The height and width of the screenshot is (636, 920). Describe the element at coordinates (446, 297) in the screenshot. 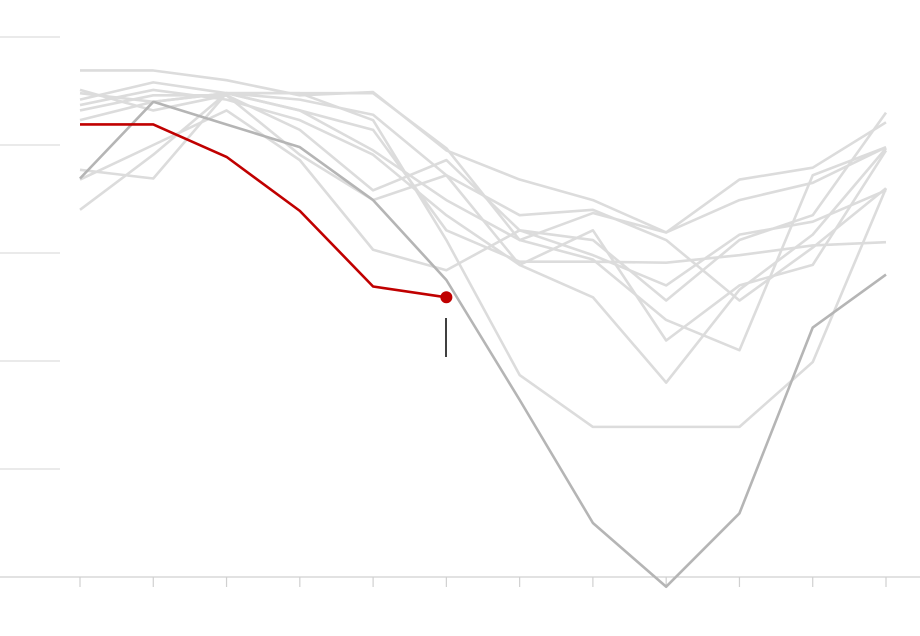

I see `end-dot` at that location.